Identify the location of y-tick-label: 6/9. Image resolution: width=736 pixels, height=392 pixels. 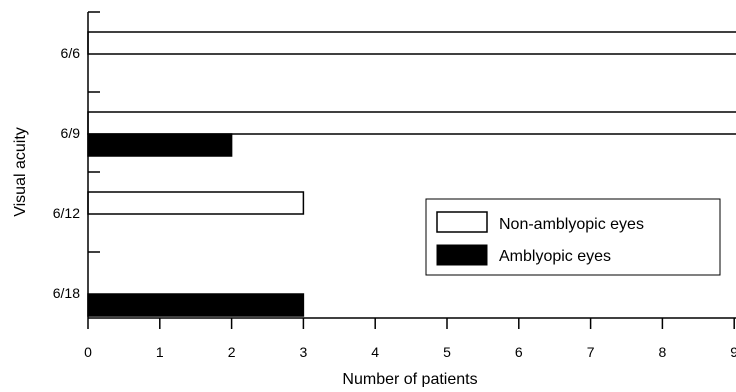
(71, 133).